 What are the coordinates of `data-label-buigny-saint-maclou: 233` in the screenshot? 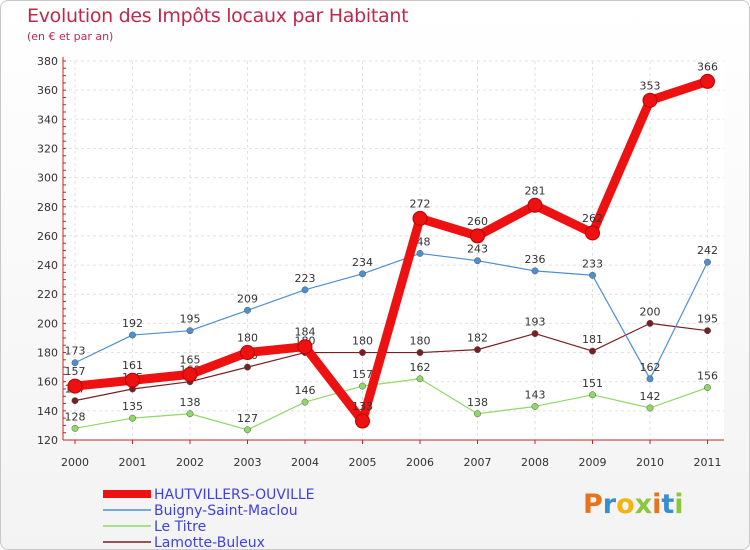 It's located at (592, 263).